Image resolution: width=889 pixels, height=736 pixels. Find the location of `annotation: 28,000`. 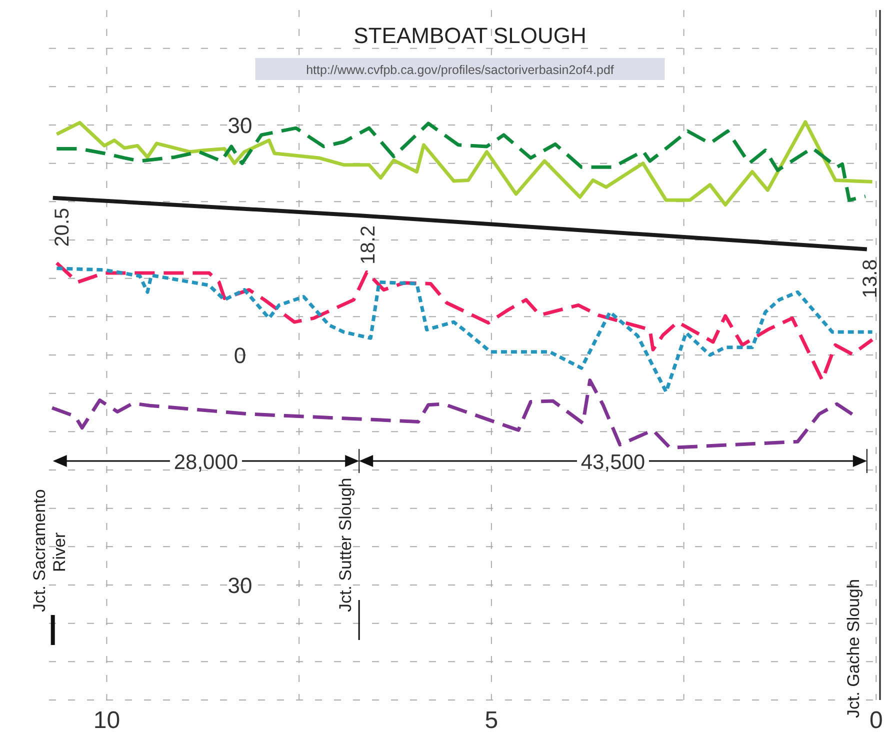

annotation: 28,000 is located at coordinates (206, 462).